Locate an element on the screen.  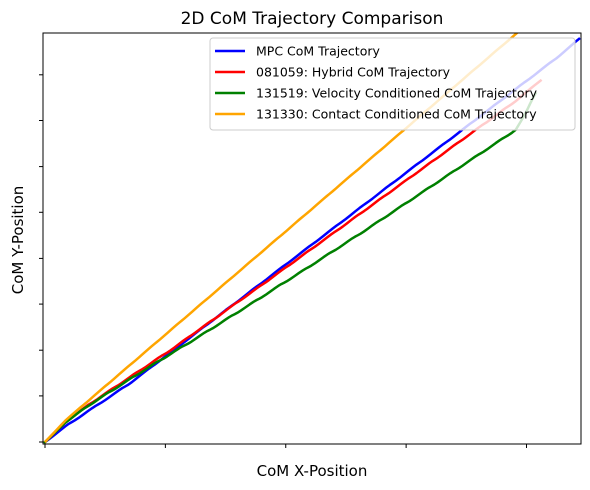
chart-title: 2D CoM Trajectory Comparison is located at coordinates (312, 19).